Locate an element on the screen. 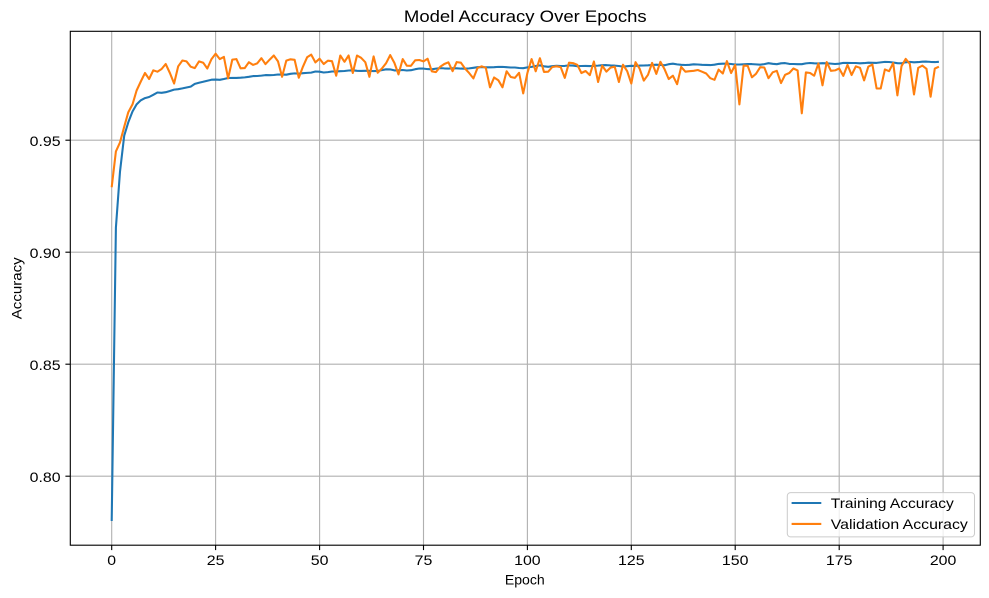 This screenshot has width=989, height=598. svg-text: 0.90 is located at coordinates (45, 253).